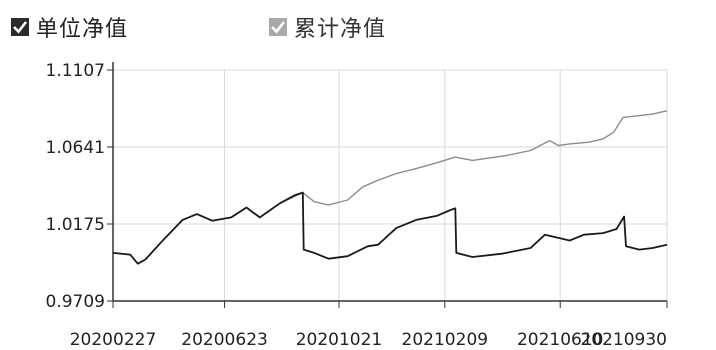 This screenshot has height=350, width=716. Describe the element at coordinates (224, 340) in the screenshot. I see `x-tick-label: 20200623` at that location.